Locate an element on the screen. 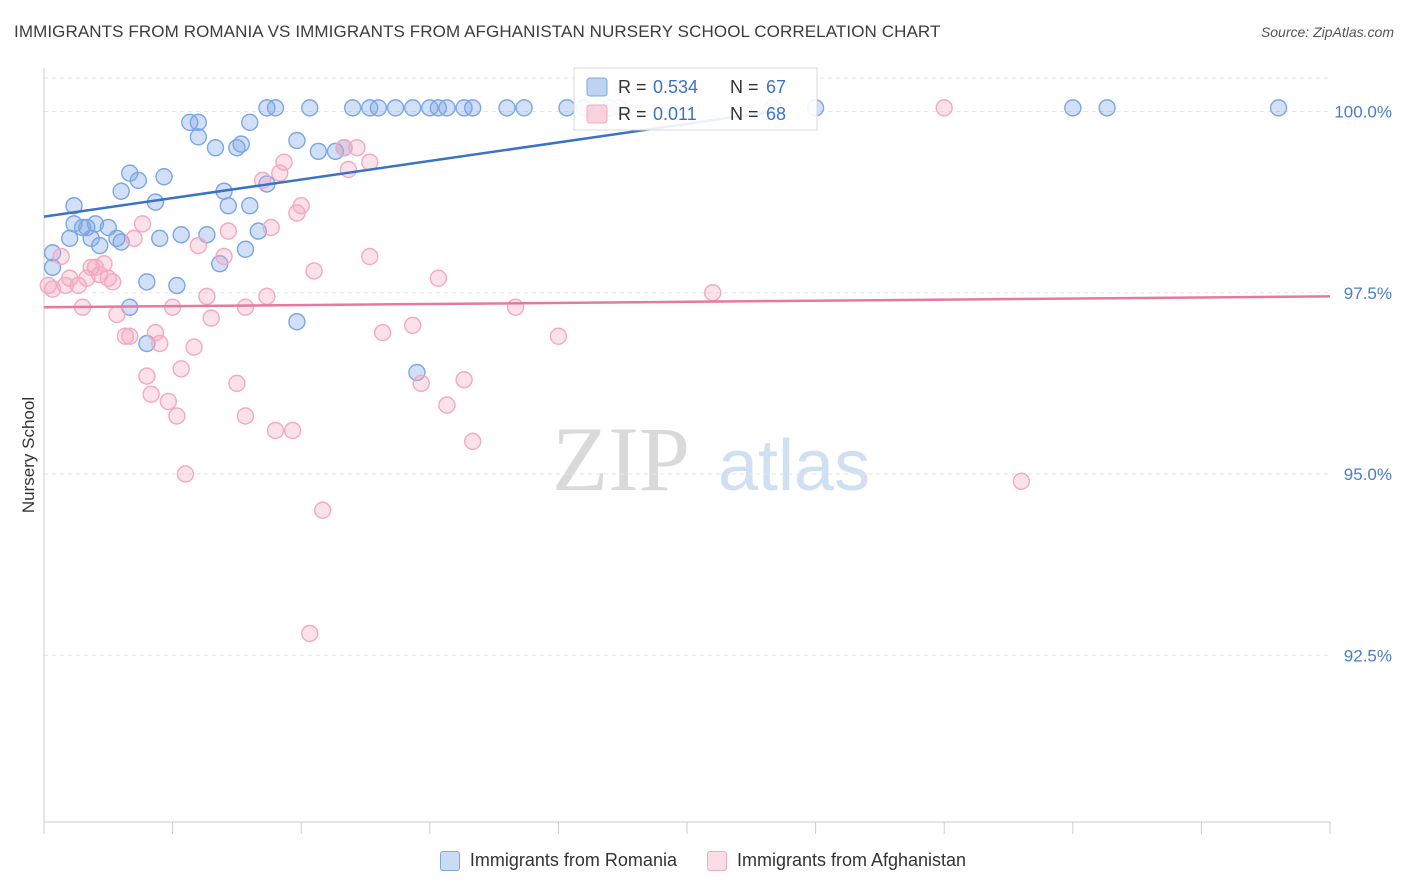  legend-swatch-romania is located at coordinates (449, 860).